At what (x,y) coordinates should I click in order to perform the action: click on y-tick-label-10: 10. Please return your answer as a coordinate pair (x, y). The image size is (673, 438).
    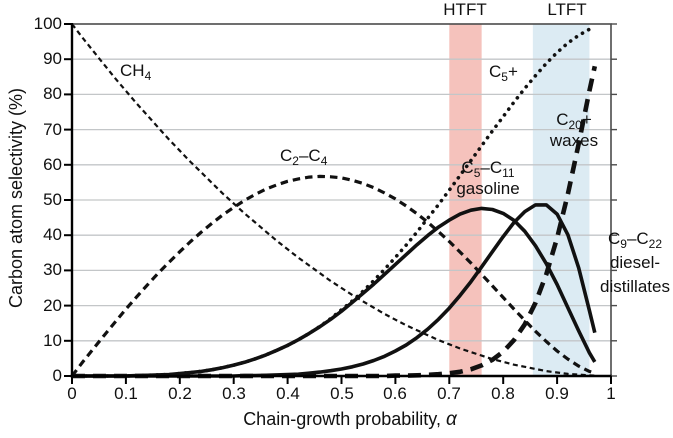
    Looking at the image, I should click on (52, 340).